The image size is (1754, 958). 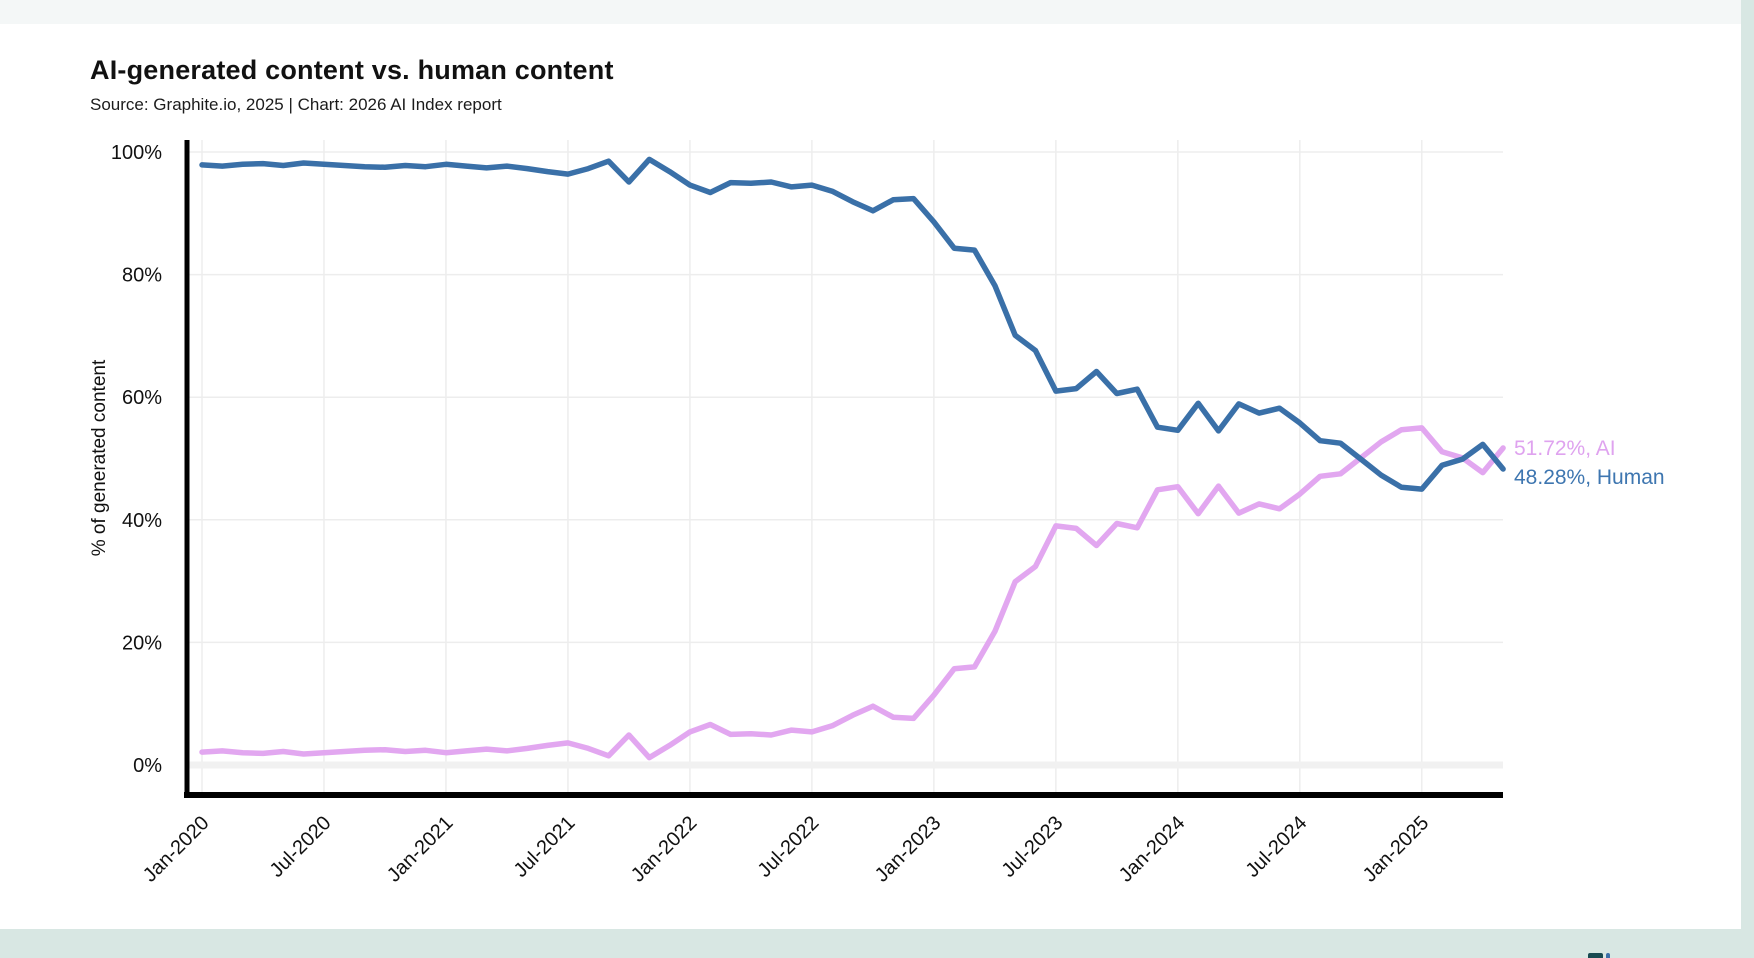 I want to click on x-tick-label: Jan-2025, so click(x=1396, y=849).